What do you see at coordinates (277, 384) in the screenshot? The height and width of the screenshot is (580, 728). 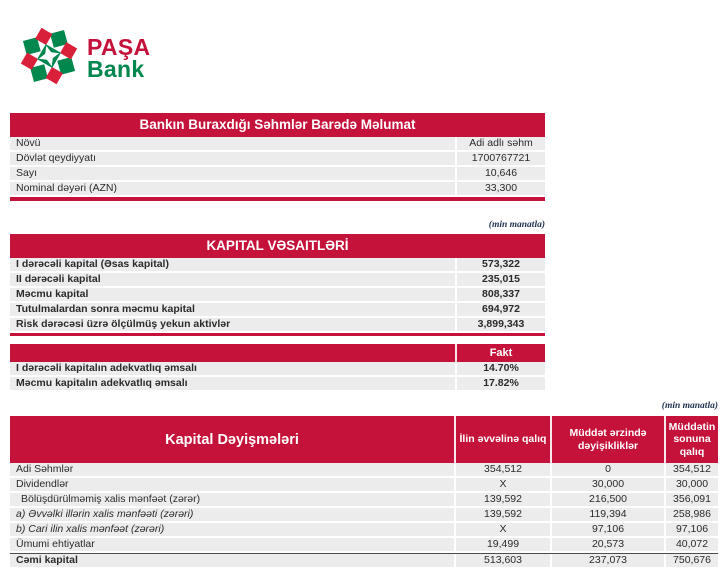 I see `table-row: Məcmu kapitalın adekvatlıq əmsalı 17.82%` at bounding box center [277, 384].